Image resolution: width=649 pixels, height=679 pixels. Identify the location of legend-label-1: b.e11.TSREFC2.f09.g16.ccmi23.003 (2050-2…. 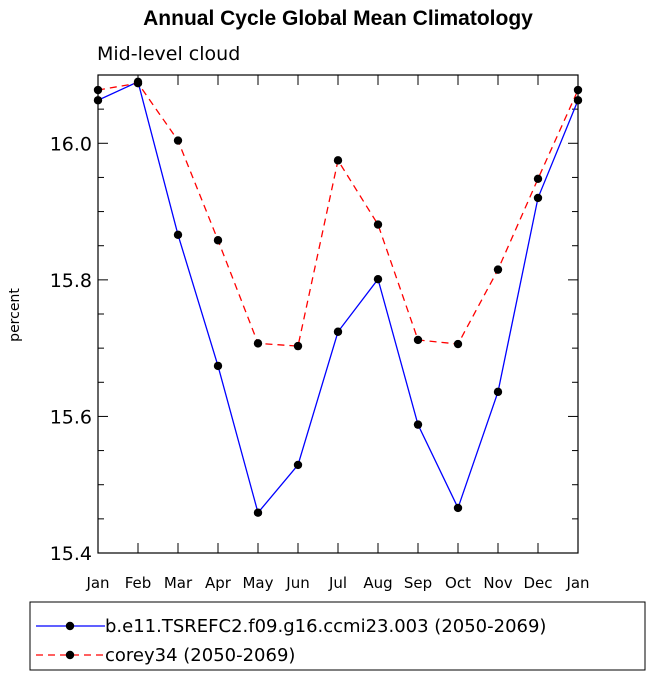
(325, 626).